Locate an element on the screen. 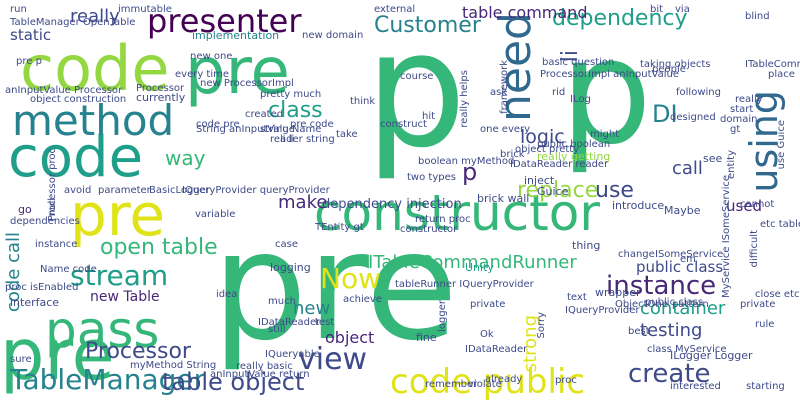 The image size is (800, 400). word-136: IDataReader is located at coordinates (289, 322).